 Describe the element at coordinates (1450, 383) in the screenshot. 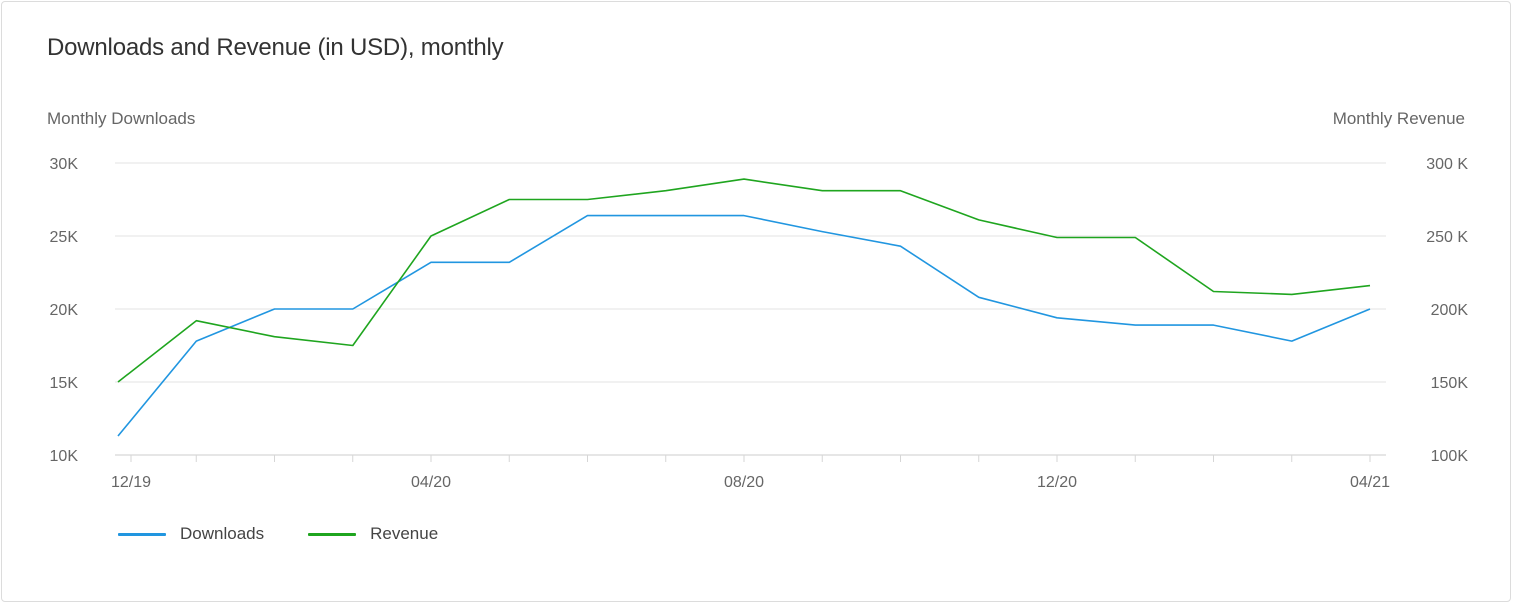

I see `right-y-tick-label: 150K` at that location.